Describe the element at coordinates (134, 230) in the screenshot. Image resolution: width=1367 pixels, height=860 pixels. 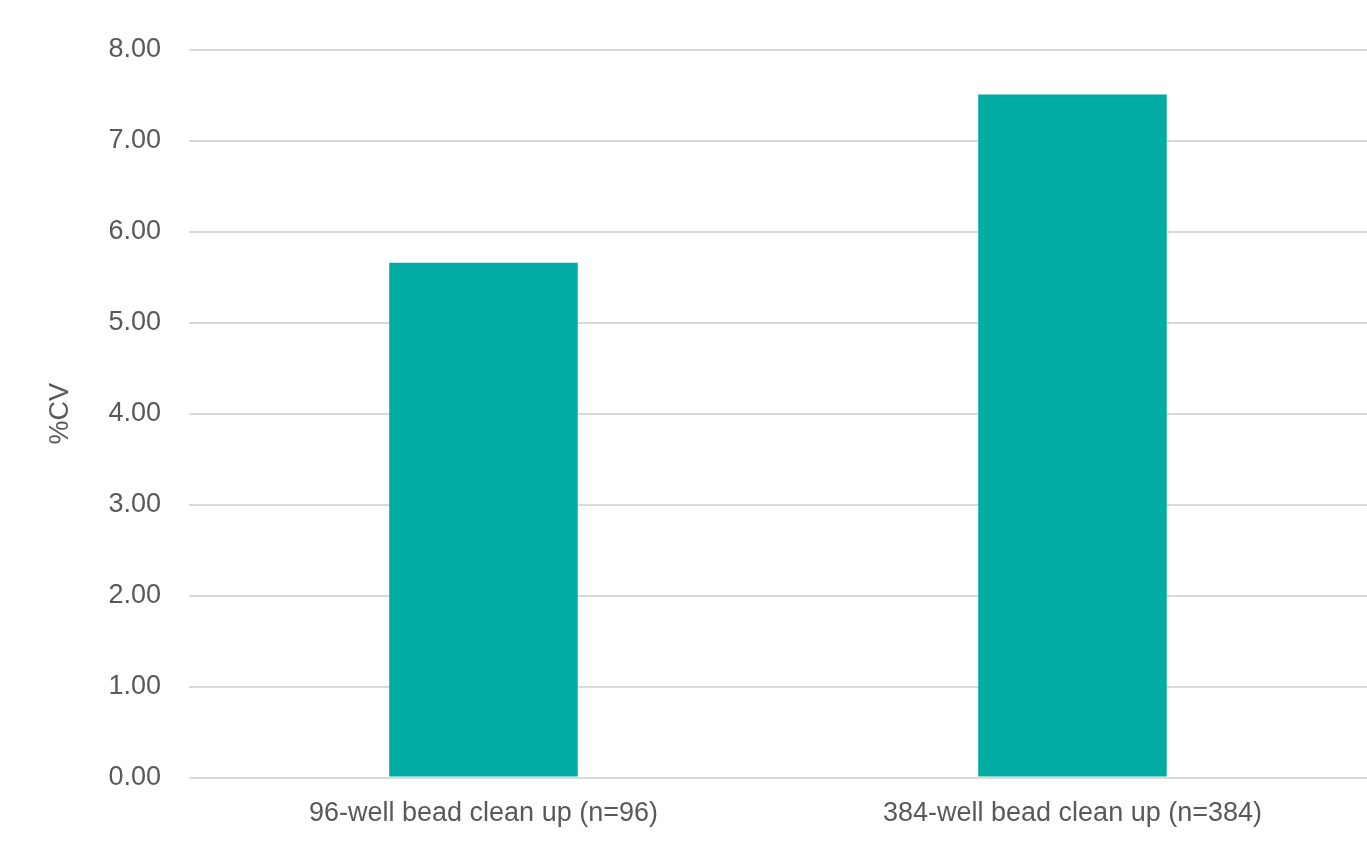
I see `y-tick-label: 6.00` at that location.